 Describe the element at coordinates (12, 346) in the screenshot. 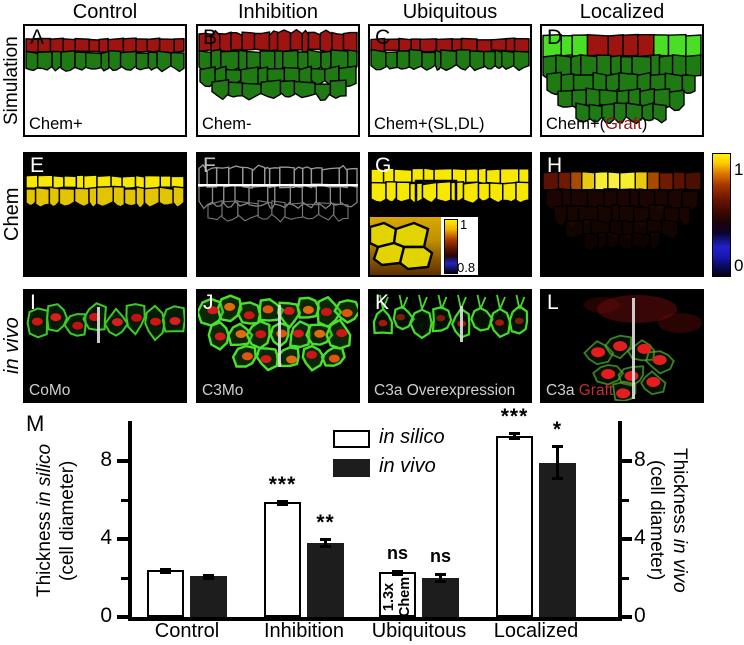

I see `row-label-in-vivo: in vivo` at that location.